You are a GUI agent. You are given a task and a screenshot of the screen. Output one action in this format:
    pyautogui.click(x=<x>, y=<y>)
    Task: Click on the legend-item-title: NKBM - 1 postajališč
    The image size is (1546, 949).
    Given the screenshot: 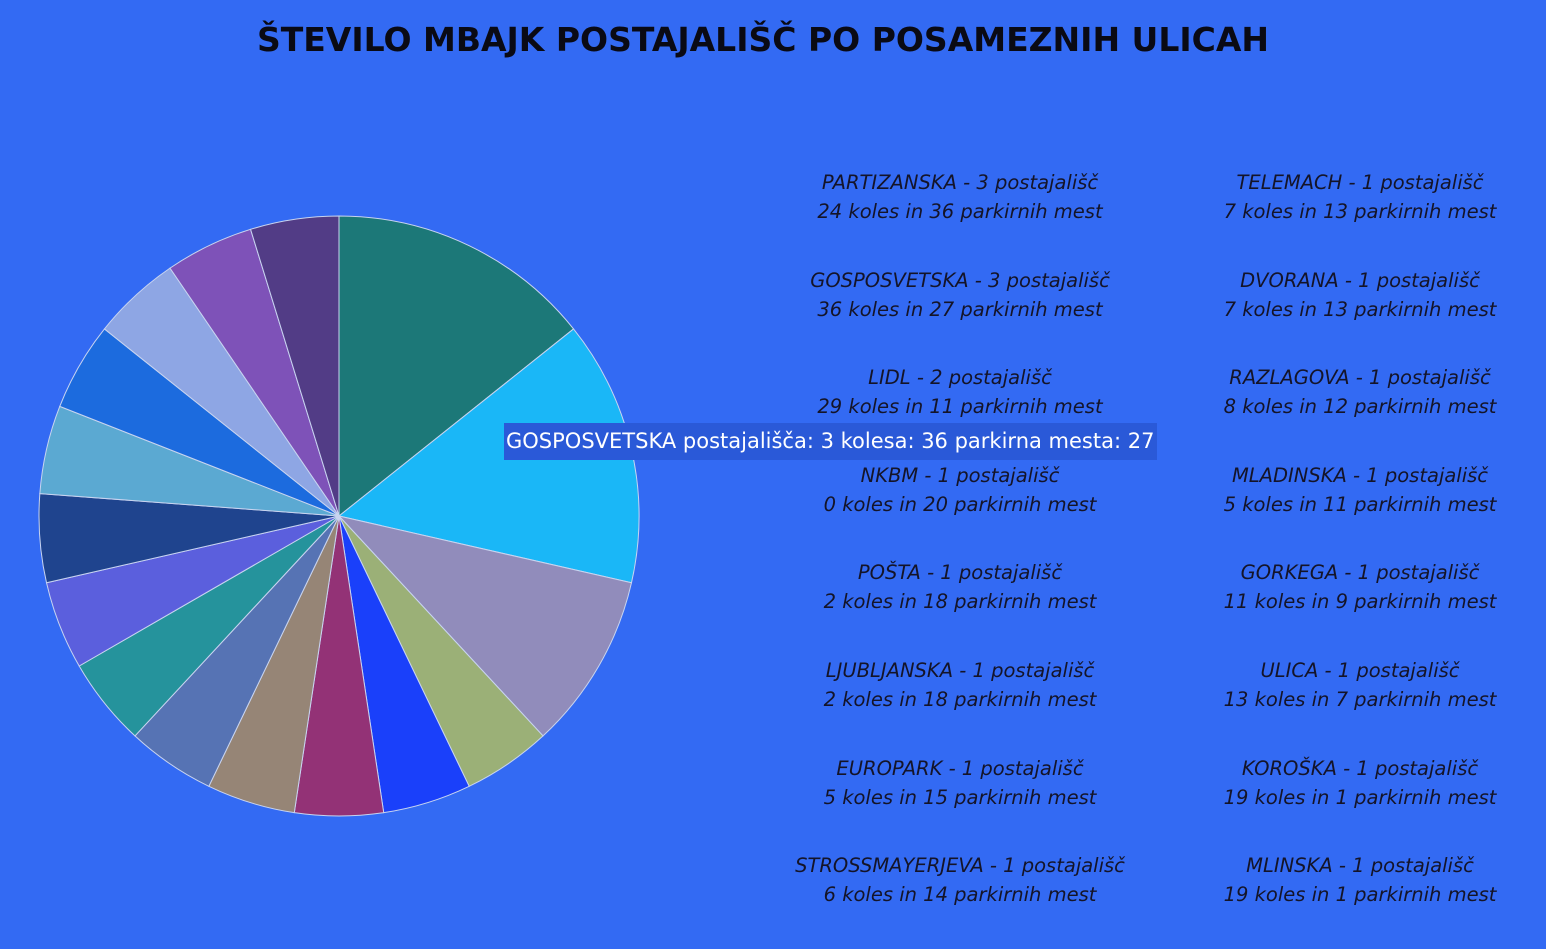 What is the action you would take?
    pyautogui.click(x=960, y=475)
    